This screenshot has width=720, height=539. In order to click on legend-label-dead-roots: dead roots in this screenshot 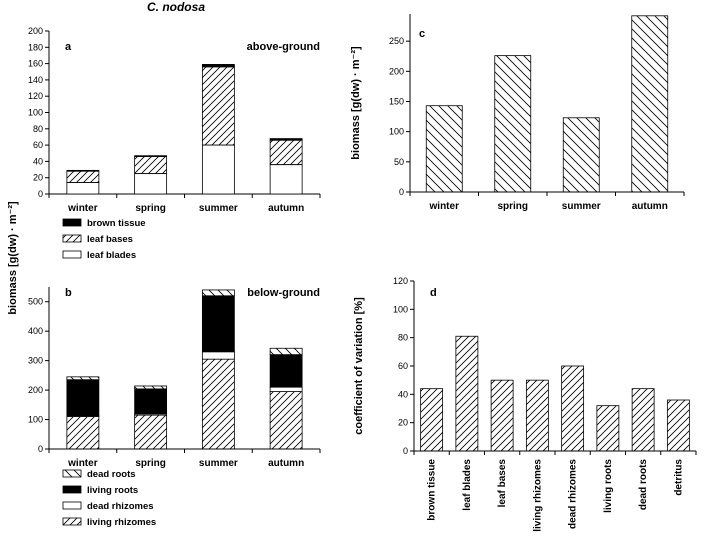, I will do `click(111, 474)`.